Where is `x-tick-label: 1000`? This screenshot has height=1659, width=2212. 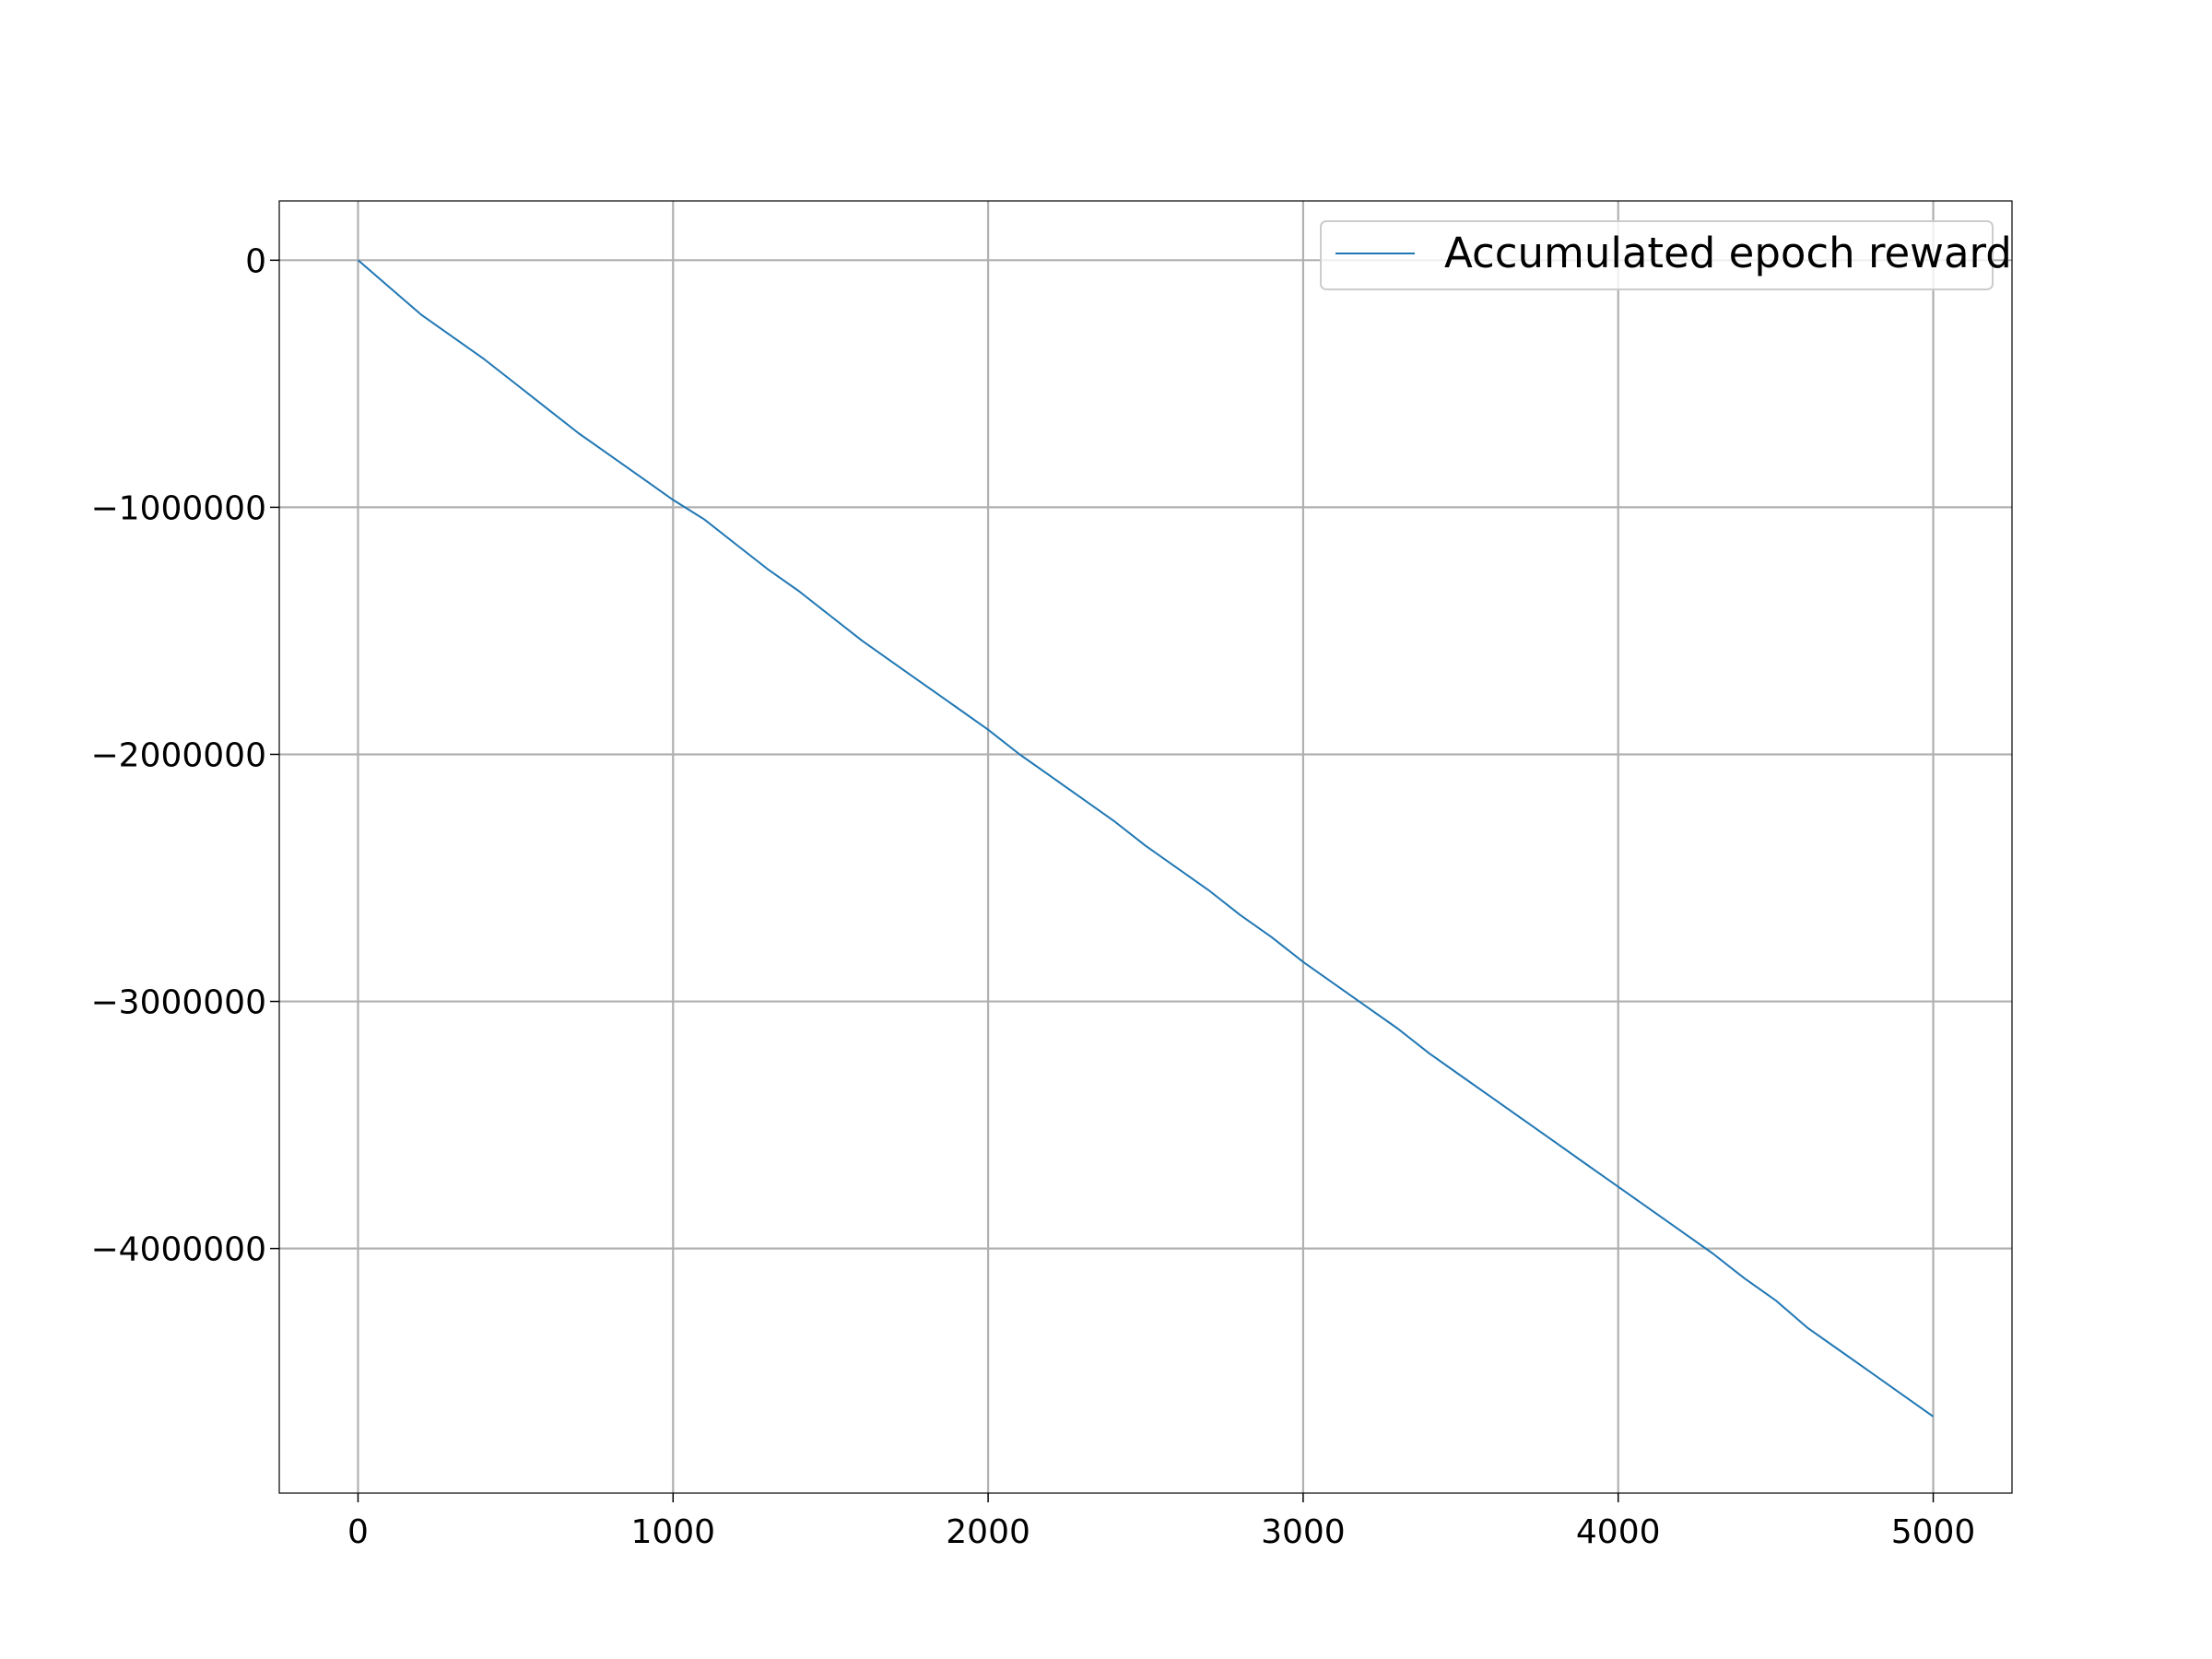 x-tick-label: 1000 is located at coordinates (672, 1532).